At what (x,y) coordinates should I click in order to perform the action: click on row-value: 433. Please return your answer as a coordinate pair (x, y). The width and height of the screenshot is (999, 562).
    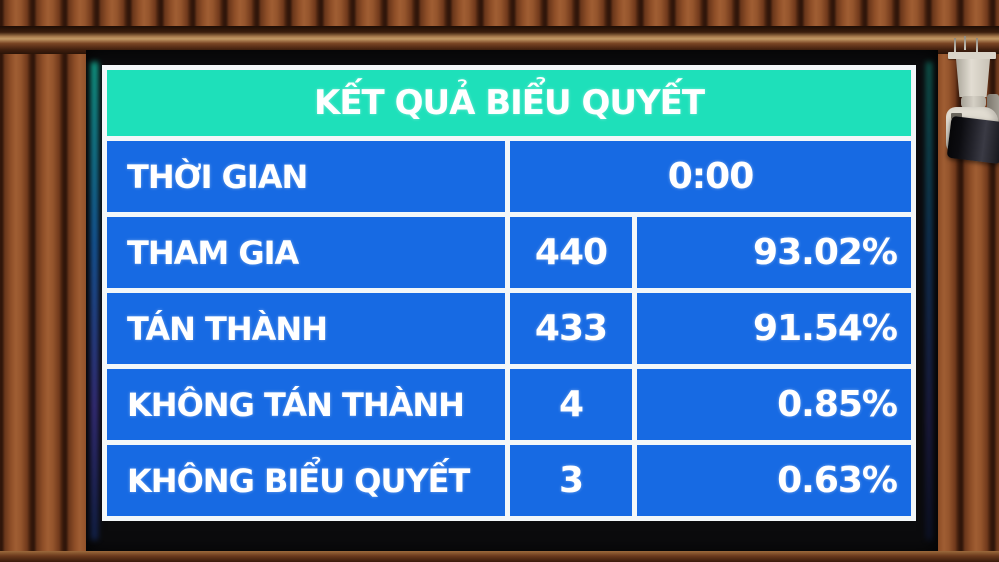
    Looking at the image, I should click on (571, 328).